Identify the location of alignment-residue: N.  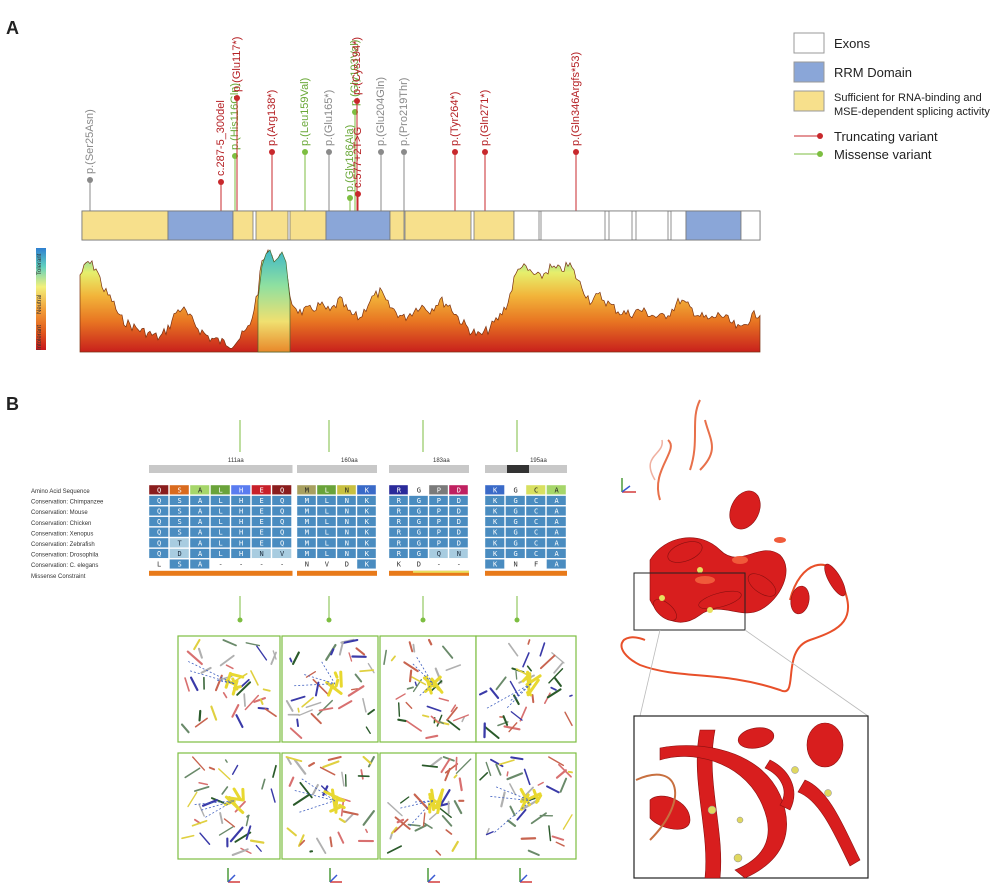
(347, 512).